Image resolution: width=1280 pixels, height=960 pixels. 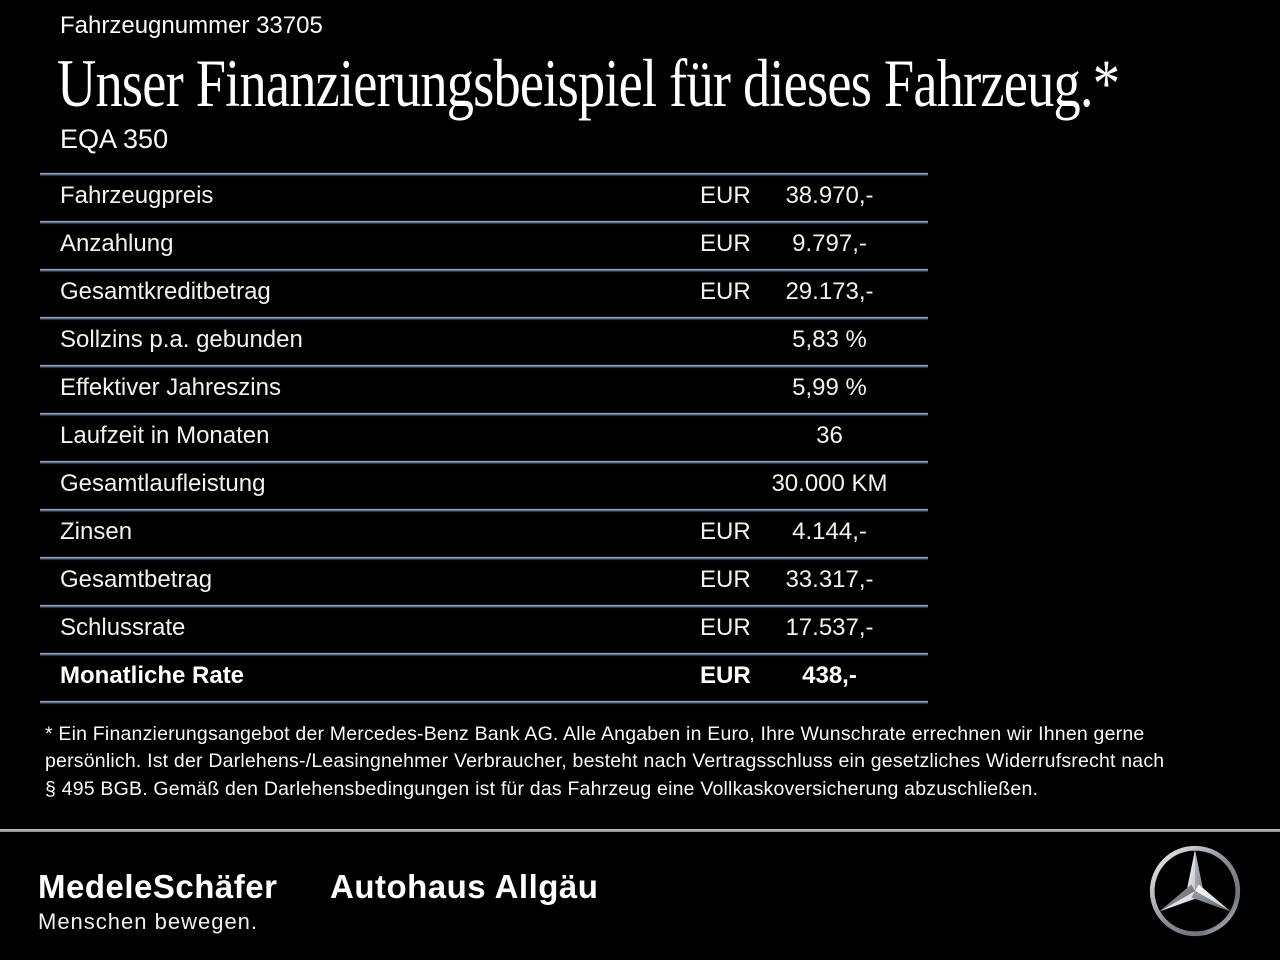 What do you see at coordinates (123, 627) in the screenshot?
I see `row-label: Schlussrate` at bounding box center [123, 627].